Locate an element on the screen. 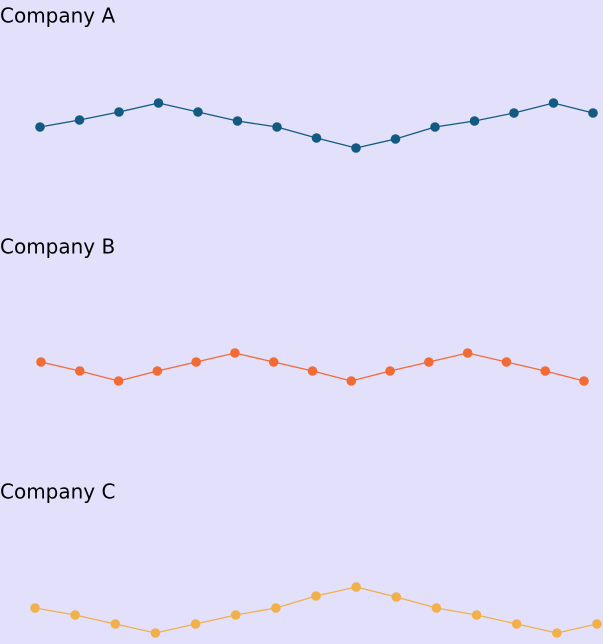  chart-title: Company B is located at coordinates (57, 247).